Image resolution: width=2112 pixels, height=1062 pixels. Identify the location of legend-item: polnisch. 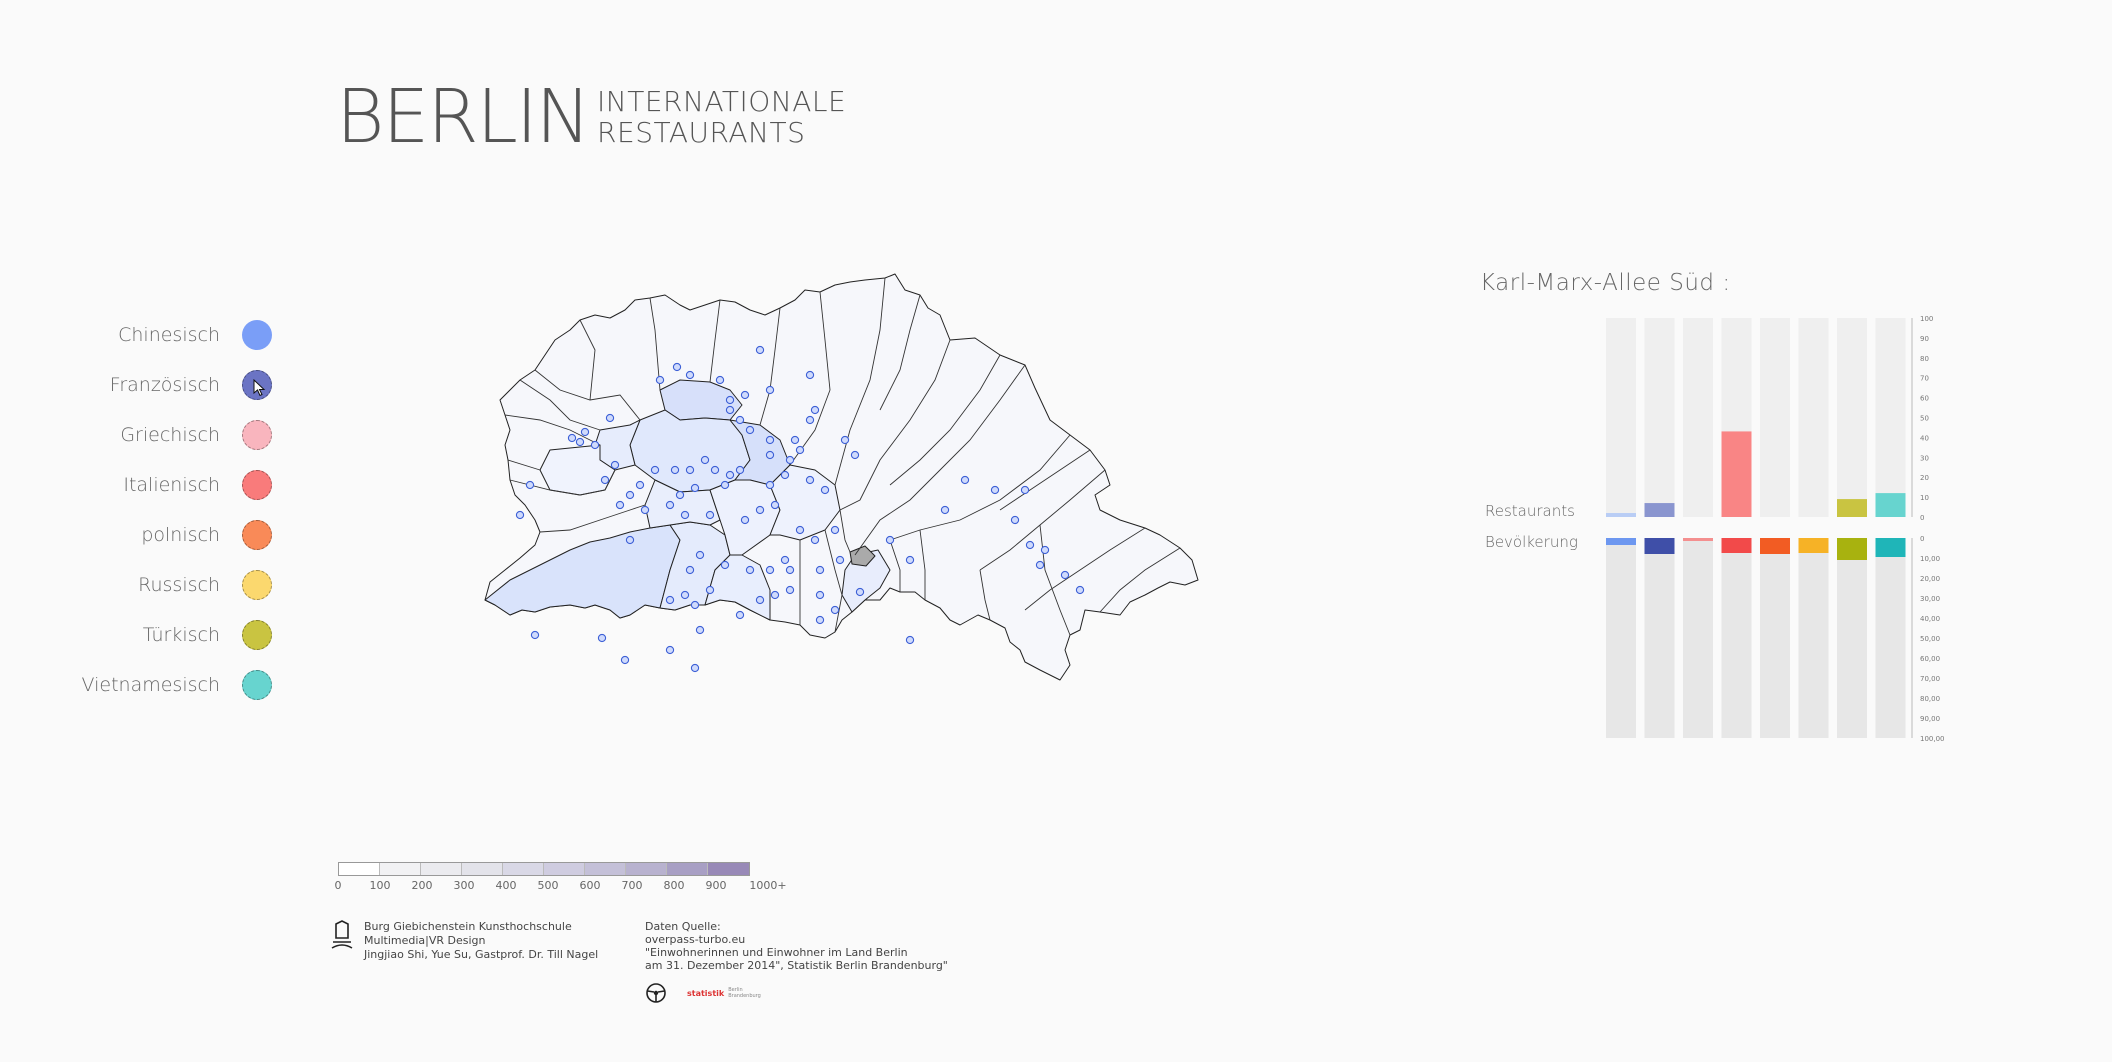
(160, 535).